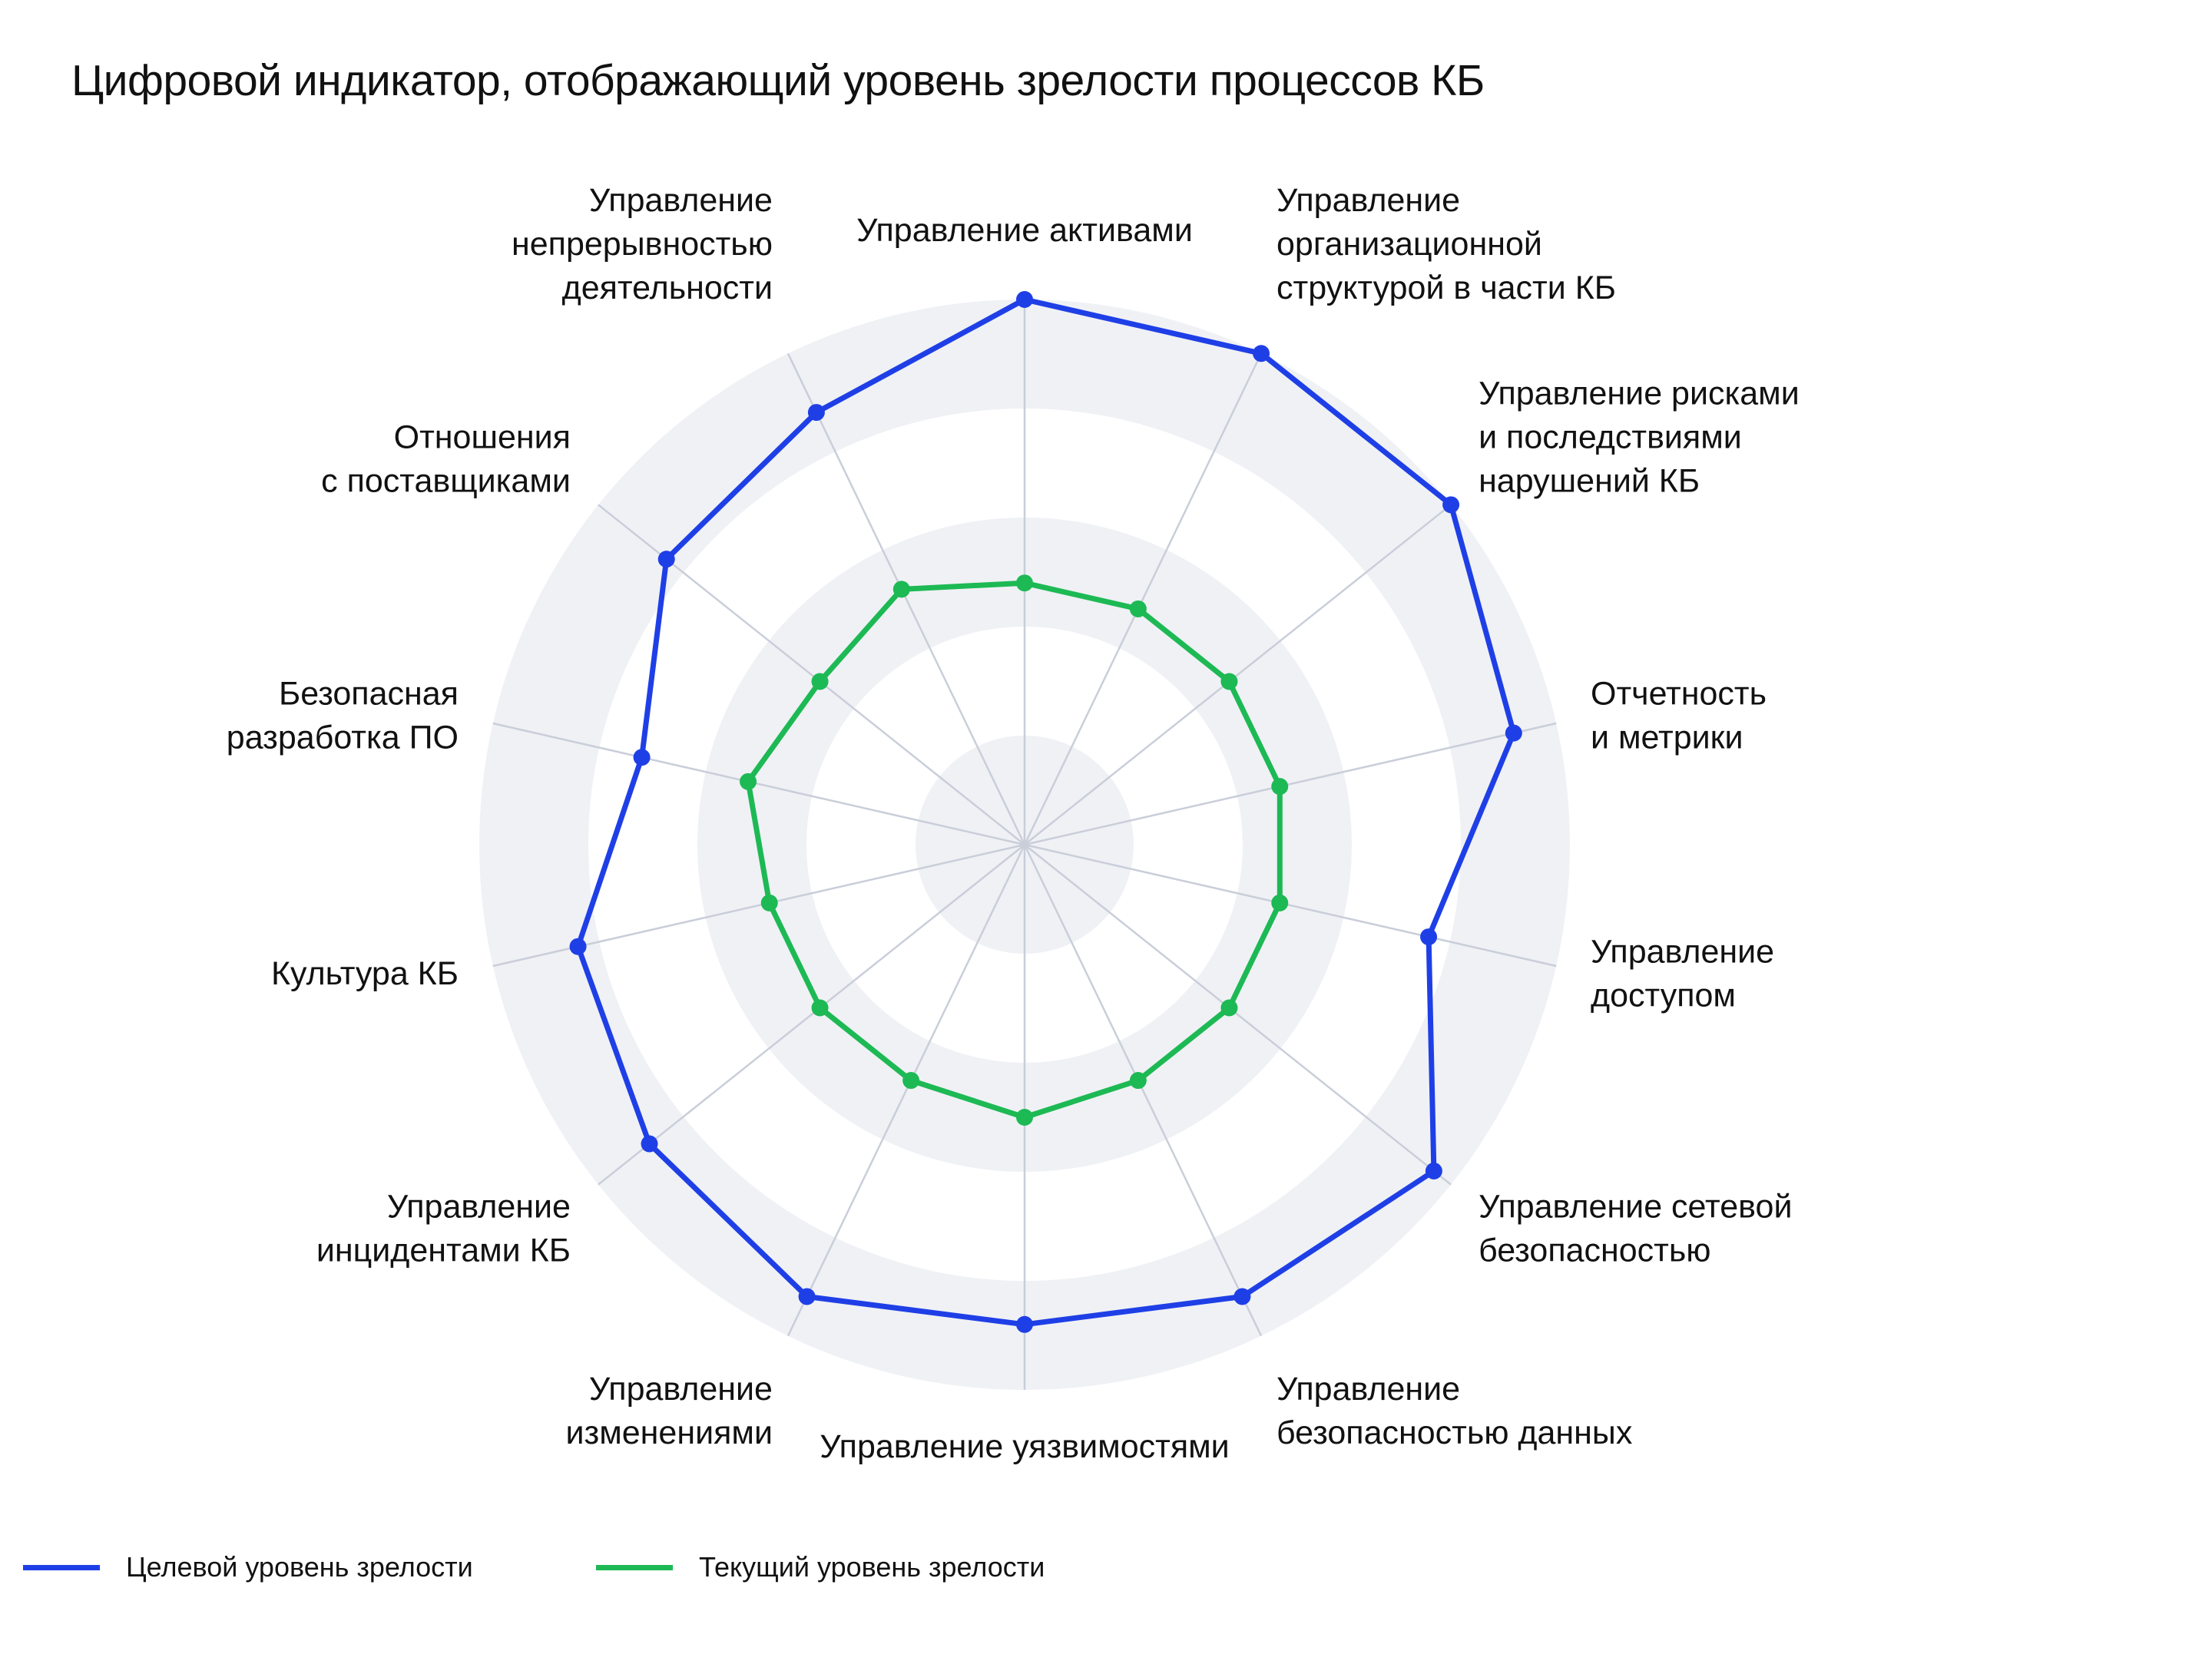 This screenshot has height=1674, width=2212. I want to click on axis-label-13: Управление непрерывностью деятельности, so click(643, 244).